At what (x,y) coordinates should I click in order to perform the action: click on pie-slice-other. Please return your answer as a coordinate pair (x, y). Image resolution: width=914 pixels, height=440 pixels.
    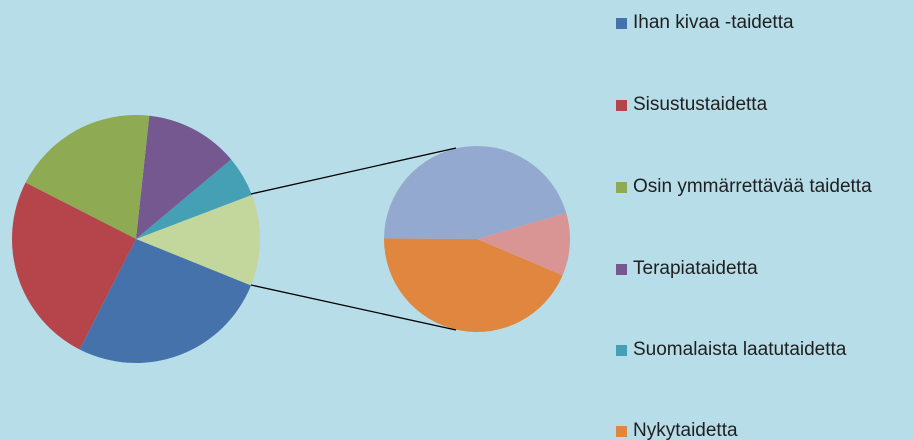
    Looking at the image, I should click on (198, 240).